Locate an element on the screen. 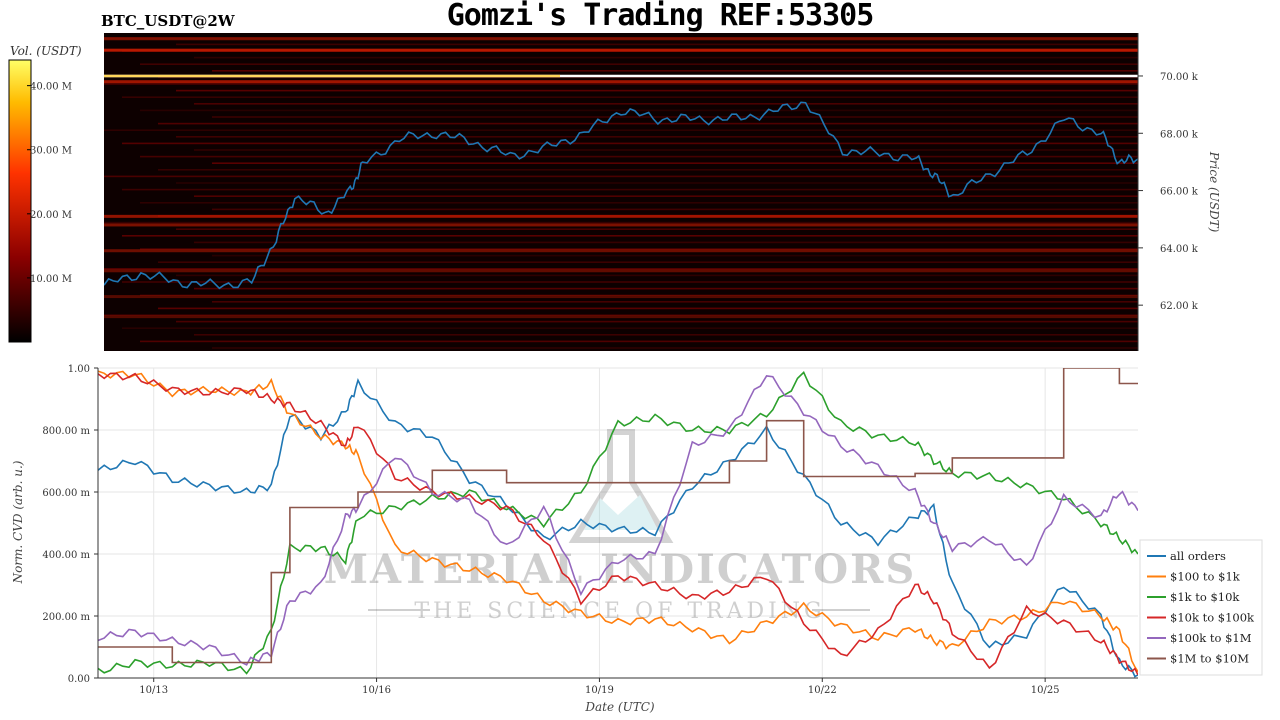  watermark-line1: MATERIAL INDICATORS is located at coordinates (620, 569).